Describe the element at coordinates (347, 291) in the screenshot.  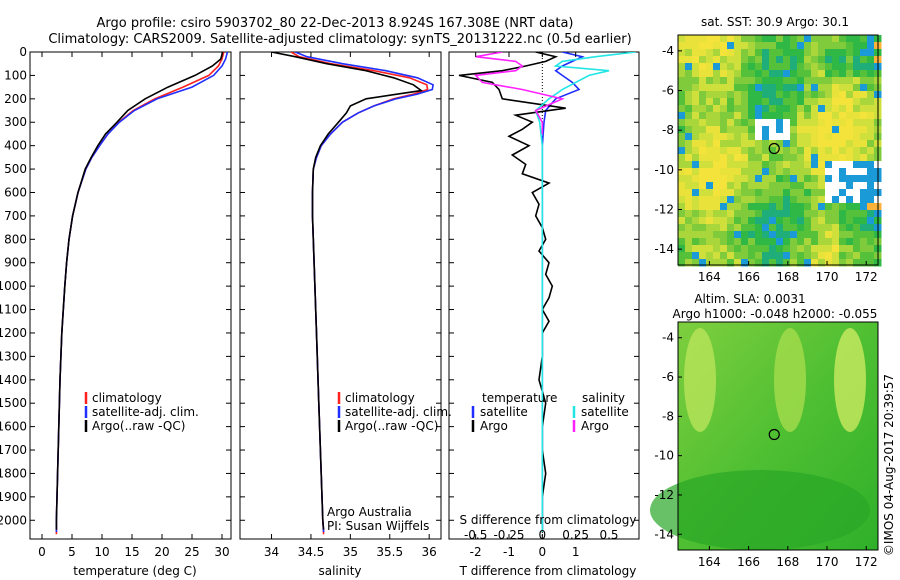
I see `argo-line` at that location.